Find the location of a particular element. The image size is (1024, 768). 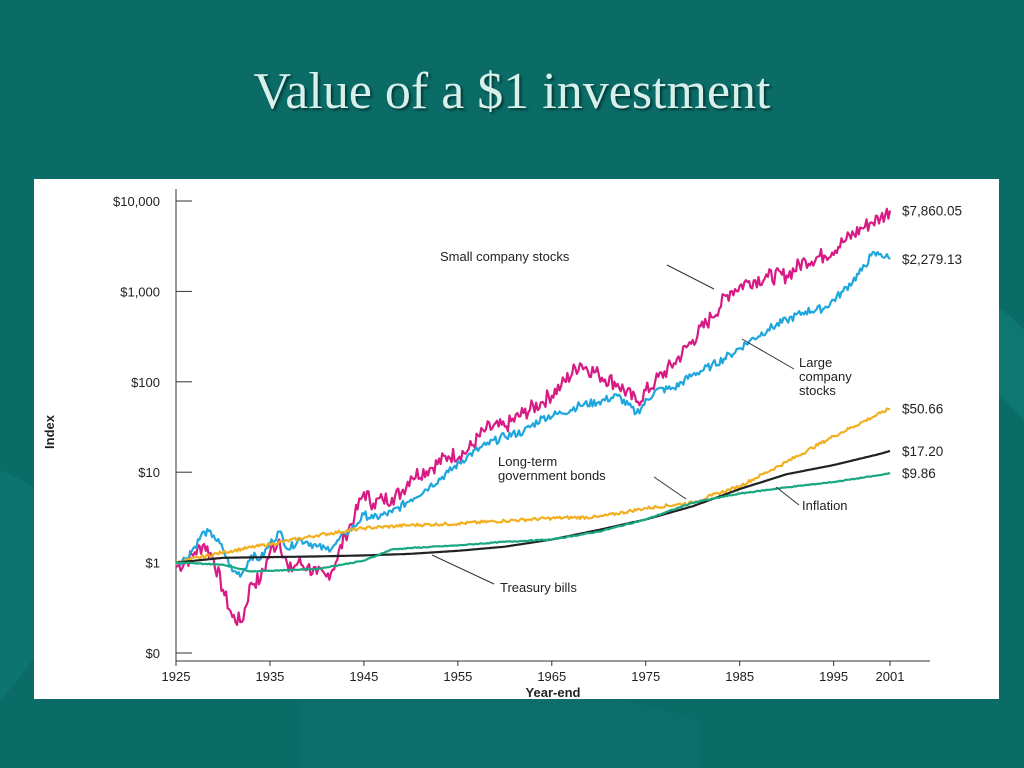

series-line-treasury-bills is located at coordinates (533, 506).